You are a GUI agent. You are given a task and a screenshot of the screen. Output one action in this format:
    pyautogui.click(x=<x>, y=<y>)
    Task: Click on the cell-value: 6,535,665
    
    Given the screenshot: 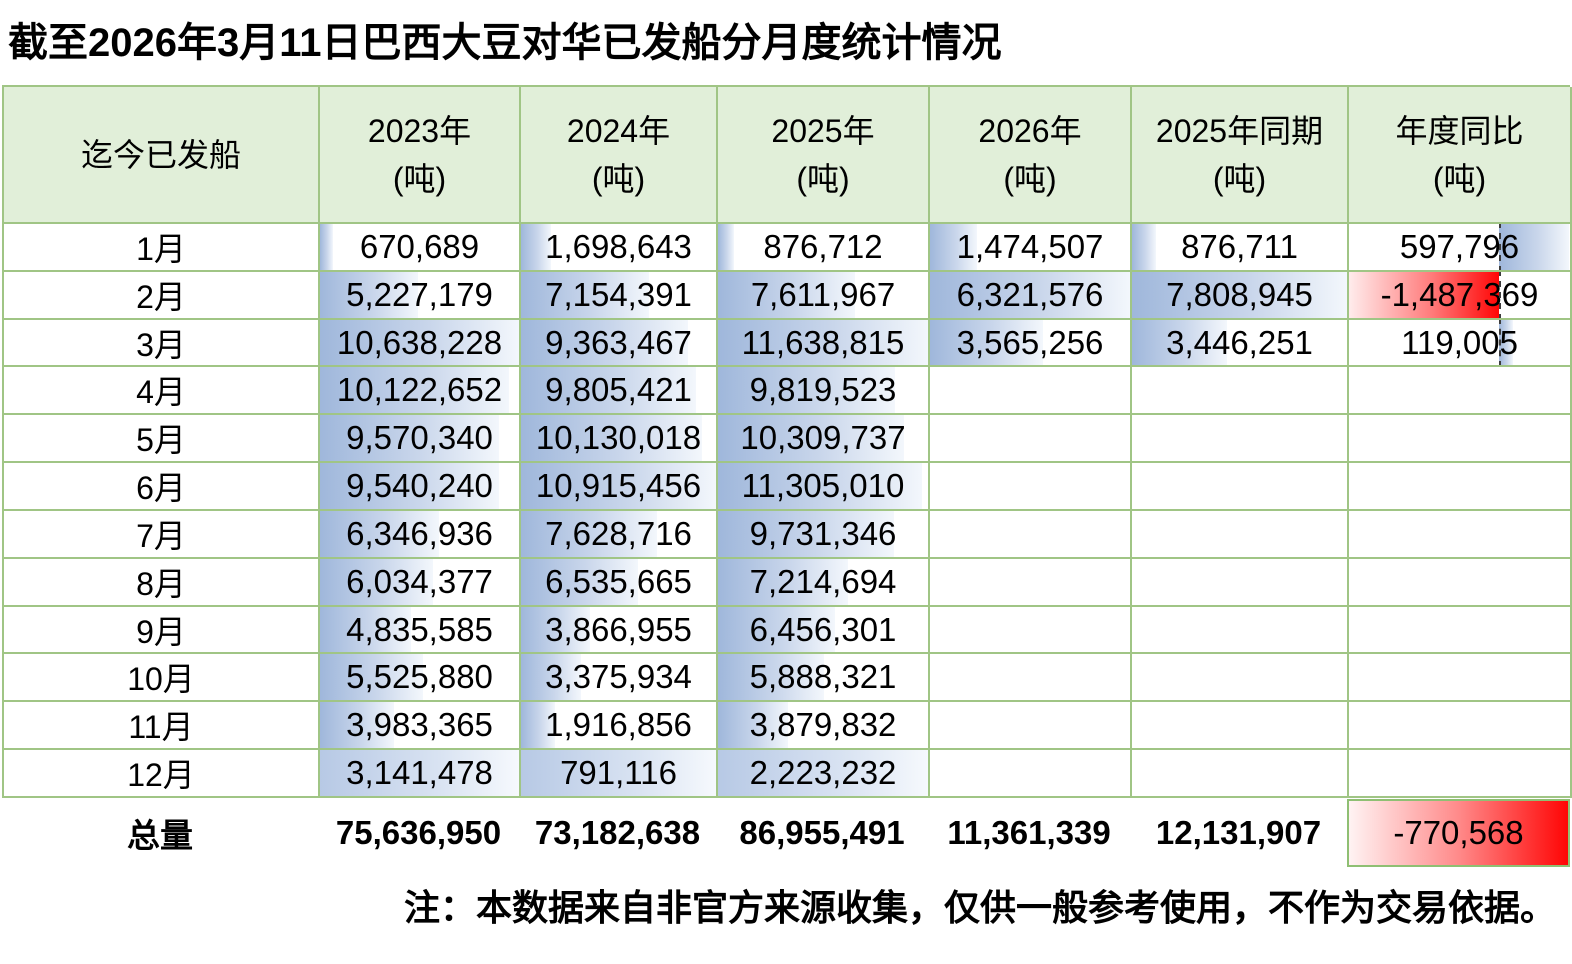 What is the action you would take?
    pyautogui.click(x=618, y=581)
    